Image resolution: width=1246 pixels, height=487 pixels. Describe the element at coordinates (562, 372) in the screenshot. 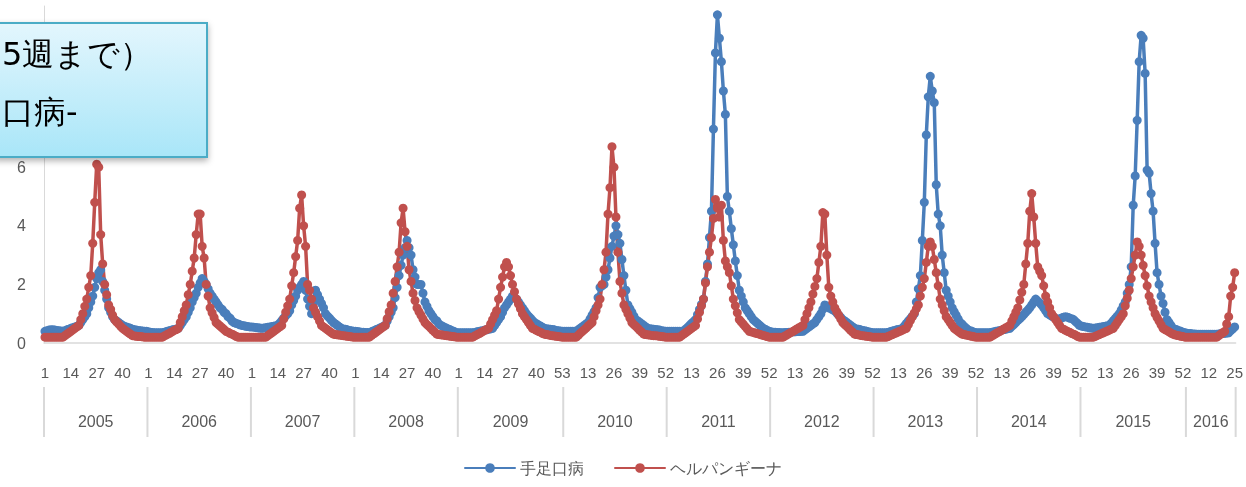

I see `x-tick-label: 53` at that location.